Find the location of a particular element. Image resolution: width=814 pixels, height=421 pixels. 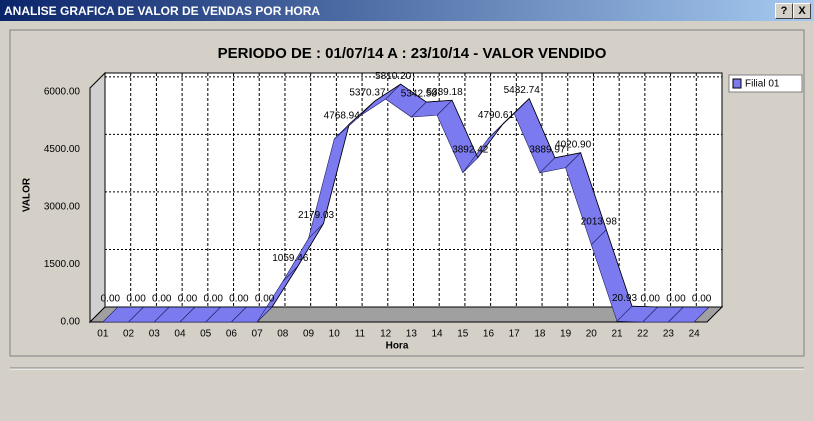

data-label: 4790.61 is located at coordinates (496, 115).